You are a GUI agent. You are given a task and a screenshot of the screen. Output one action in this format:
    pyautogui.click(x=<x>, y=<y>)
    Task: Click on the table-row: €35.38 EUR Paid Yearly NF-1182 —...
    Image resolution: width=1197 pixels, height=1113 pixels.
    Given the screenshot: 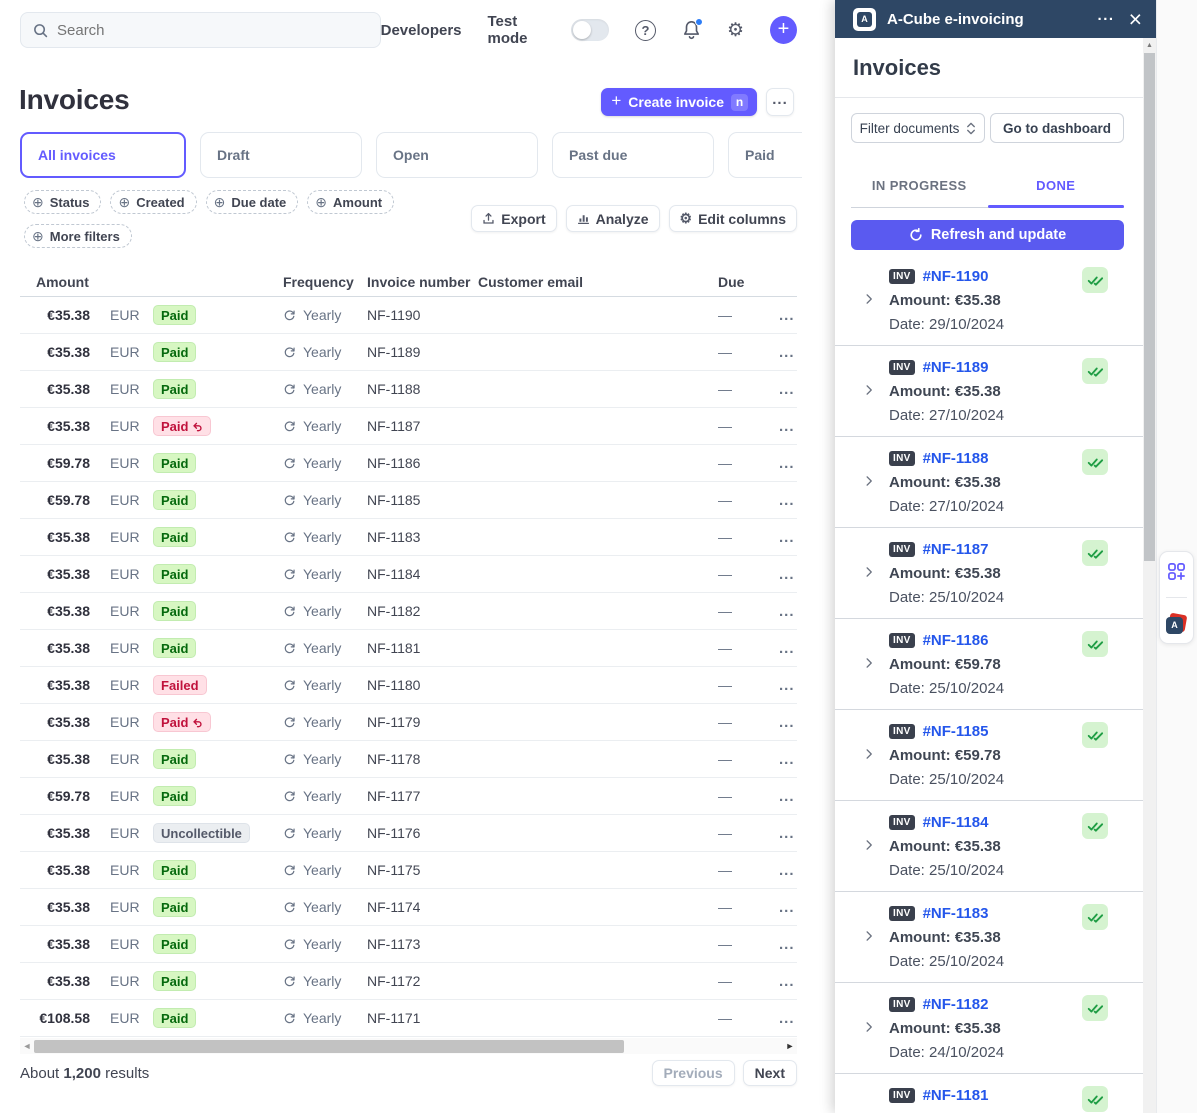 What is the action you would take?
    pyautogui.click(x=408, y=611)
    